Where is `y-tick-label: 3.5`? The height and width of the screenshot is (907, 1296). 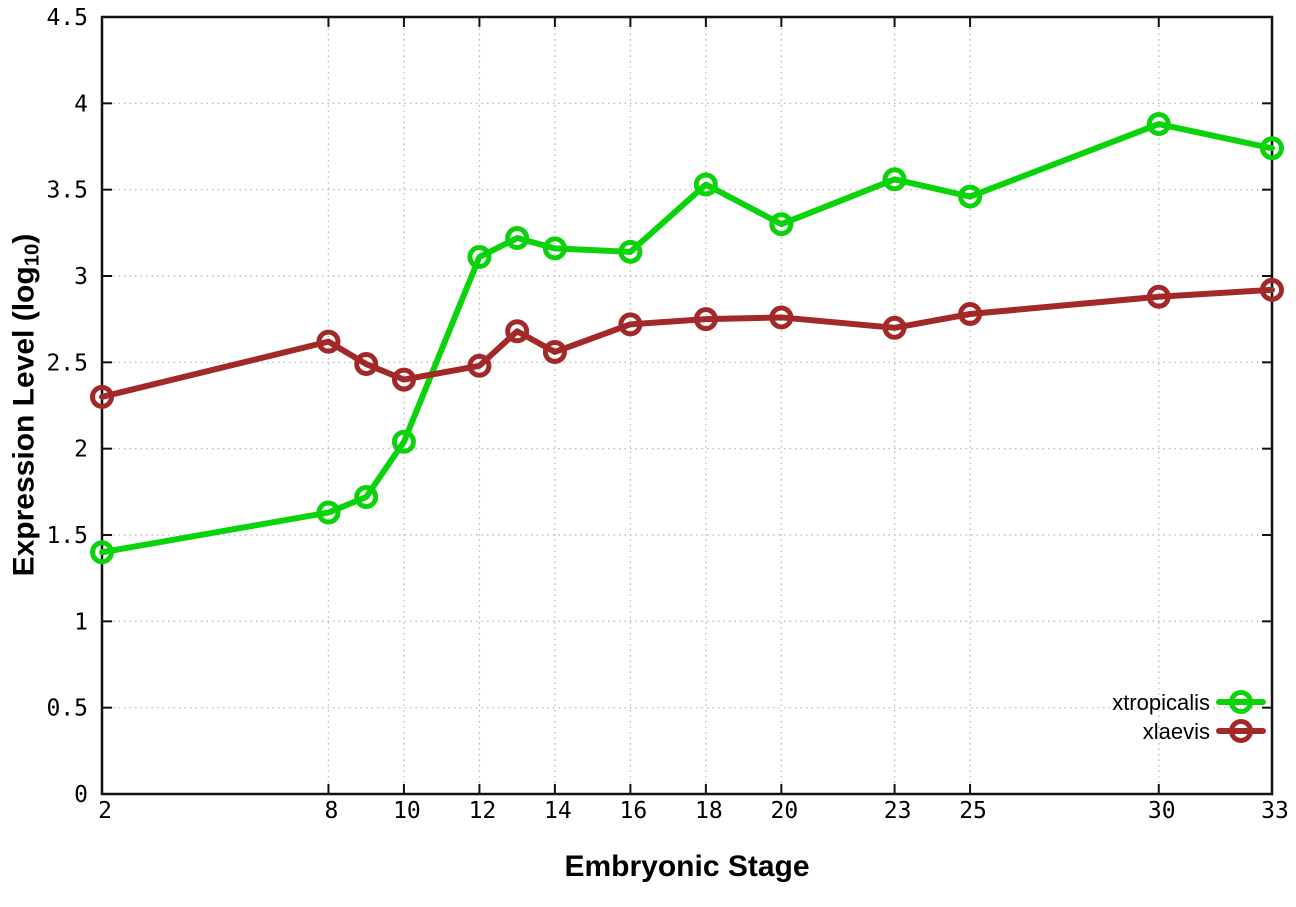
y-tick-label: 3.5 is located at coordinates (67, 191).